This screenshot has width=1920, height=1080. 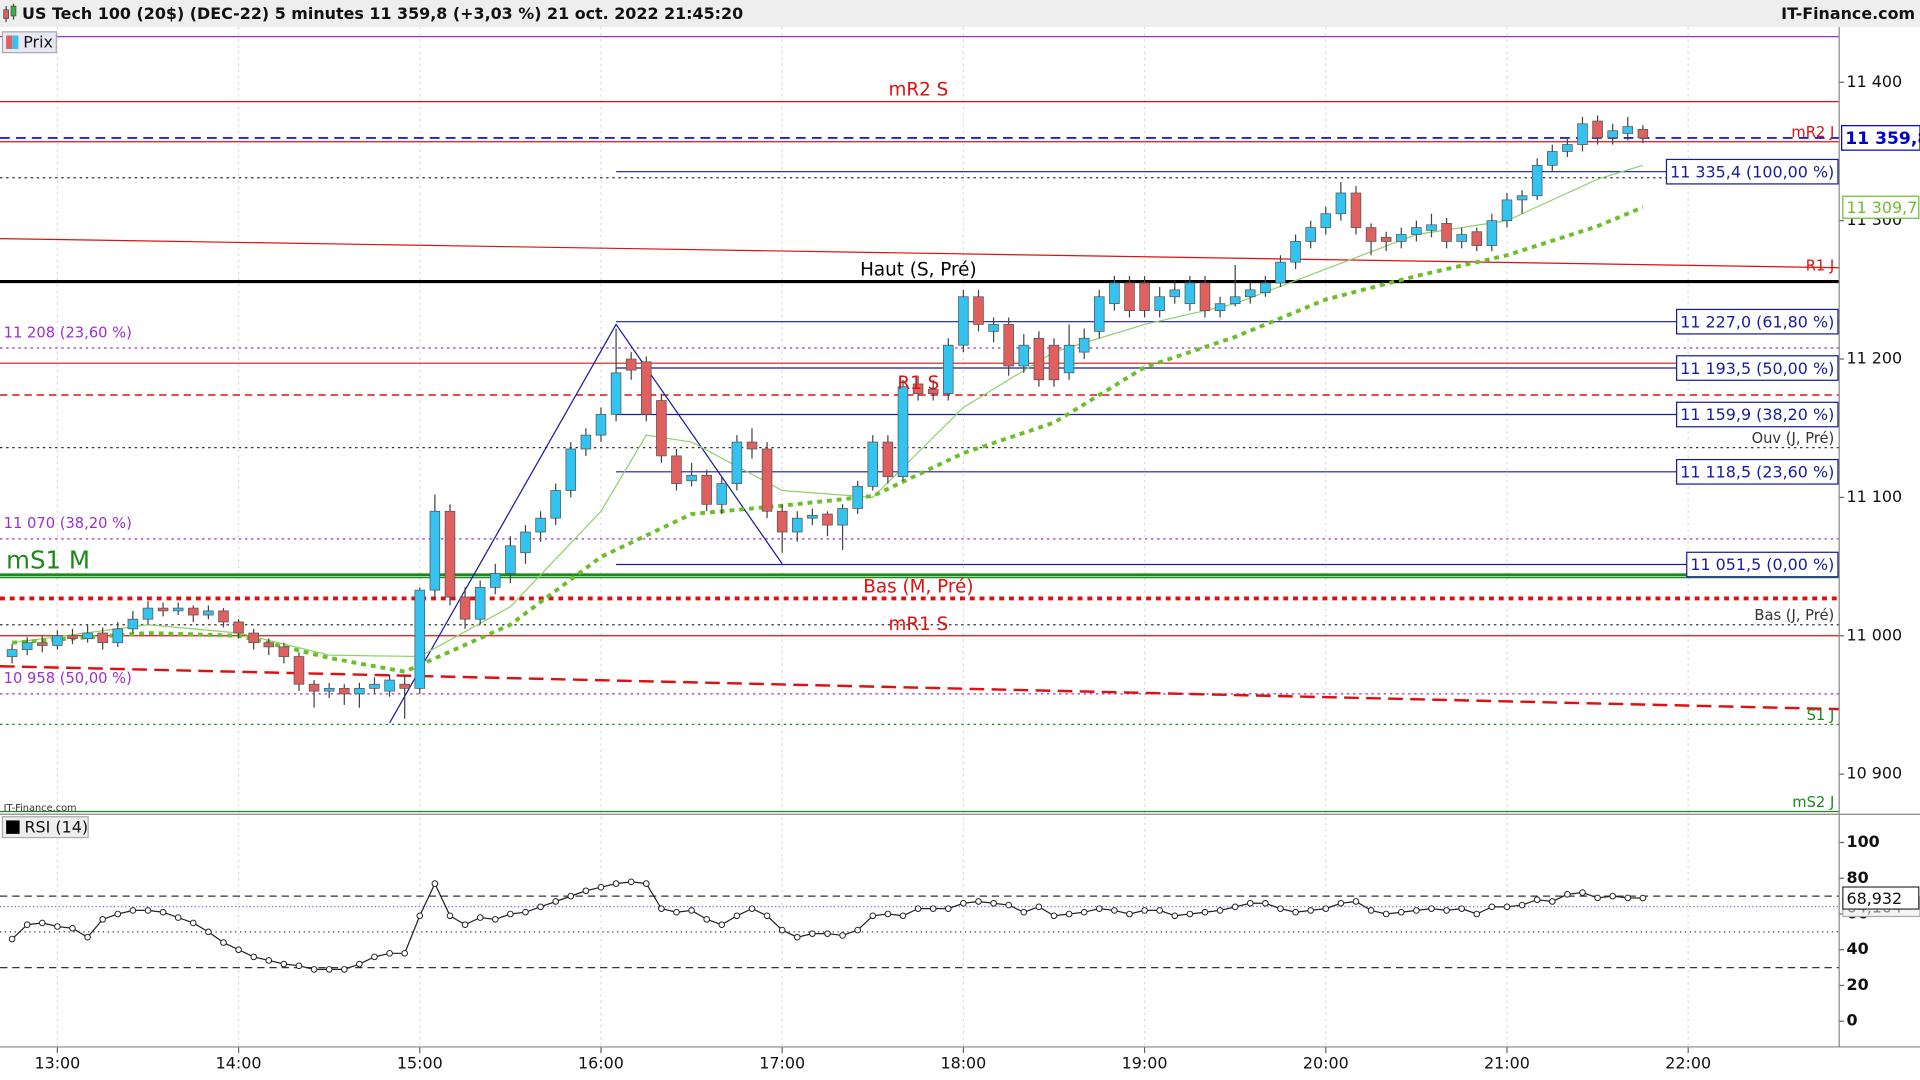 I want to click on y-tick-label: 11 200, so click(x=1875, y=358).